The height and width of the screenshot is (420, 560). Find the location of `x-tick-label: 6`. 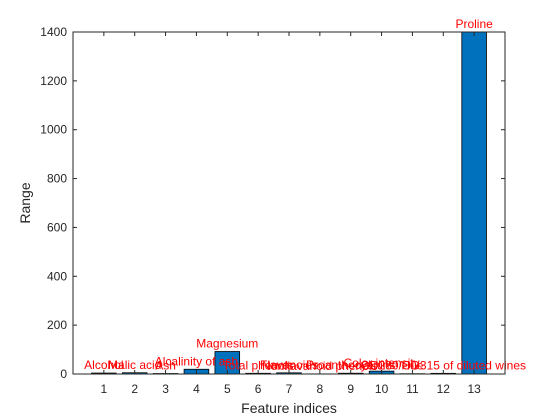

x-tick-label: 6 is located at coordinates (258, 389).